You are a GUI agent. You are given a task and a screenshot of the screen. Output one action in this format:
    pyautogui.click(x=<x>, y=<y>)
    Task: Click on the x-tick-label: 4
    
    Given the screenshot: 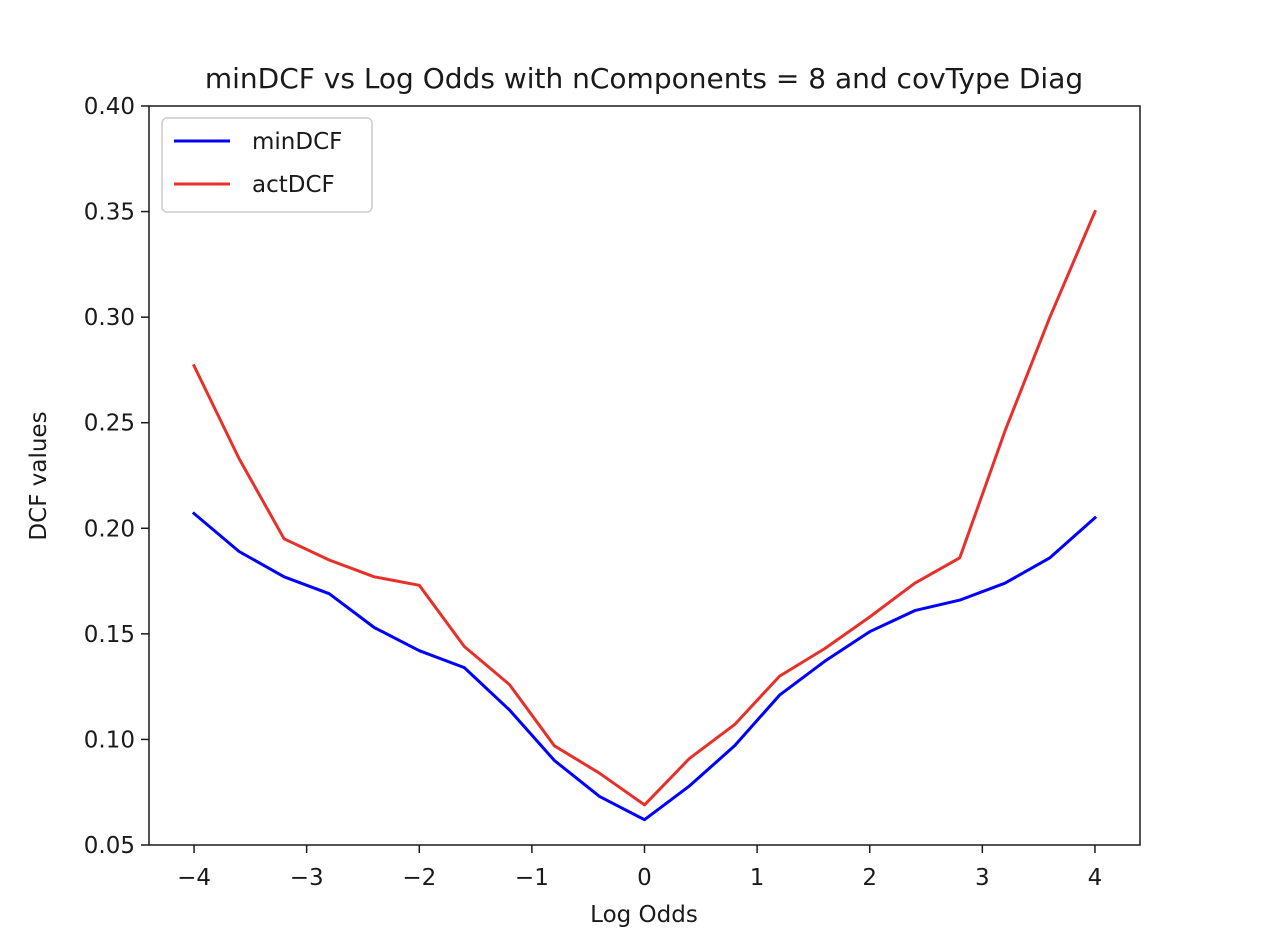 What is the action you would take?
    pyautogui.click(x=1095, y=878)
    